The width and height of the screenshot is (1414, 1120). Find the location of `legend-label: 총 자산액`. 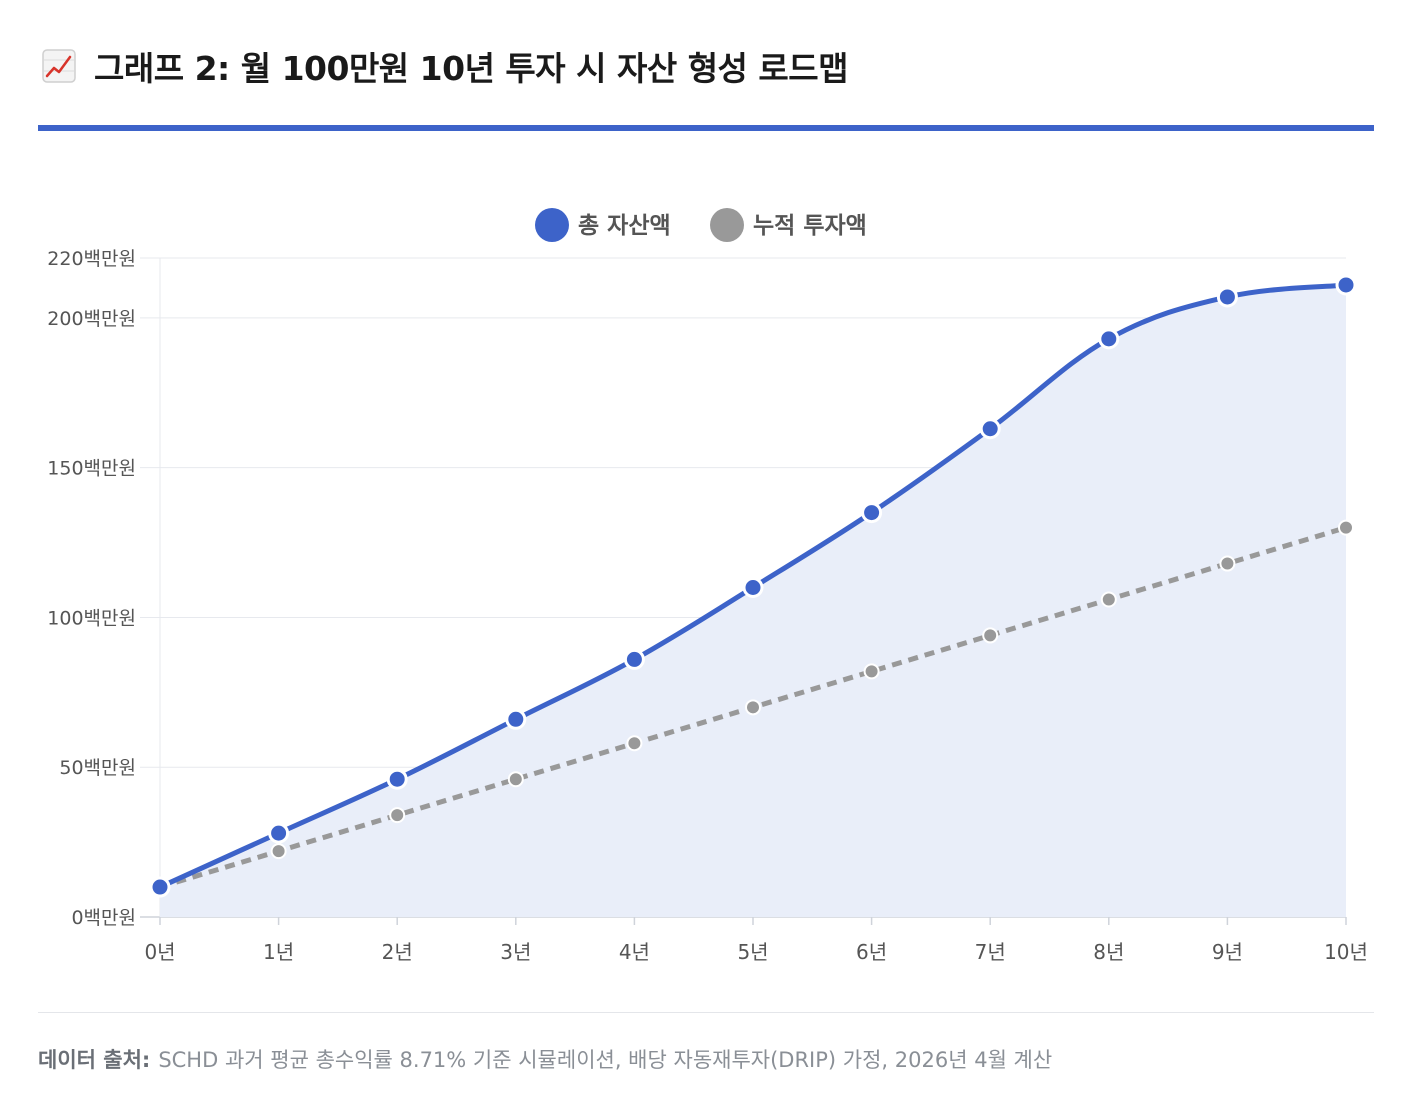

legend-label: 총 자산액 is located at coordinates (624, 226).